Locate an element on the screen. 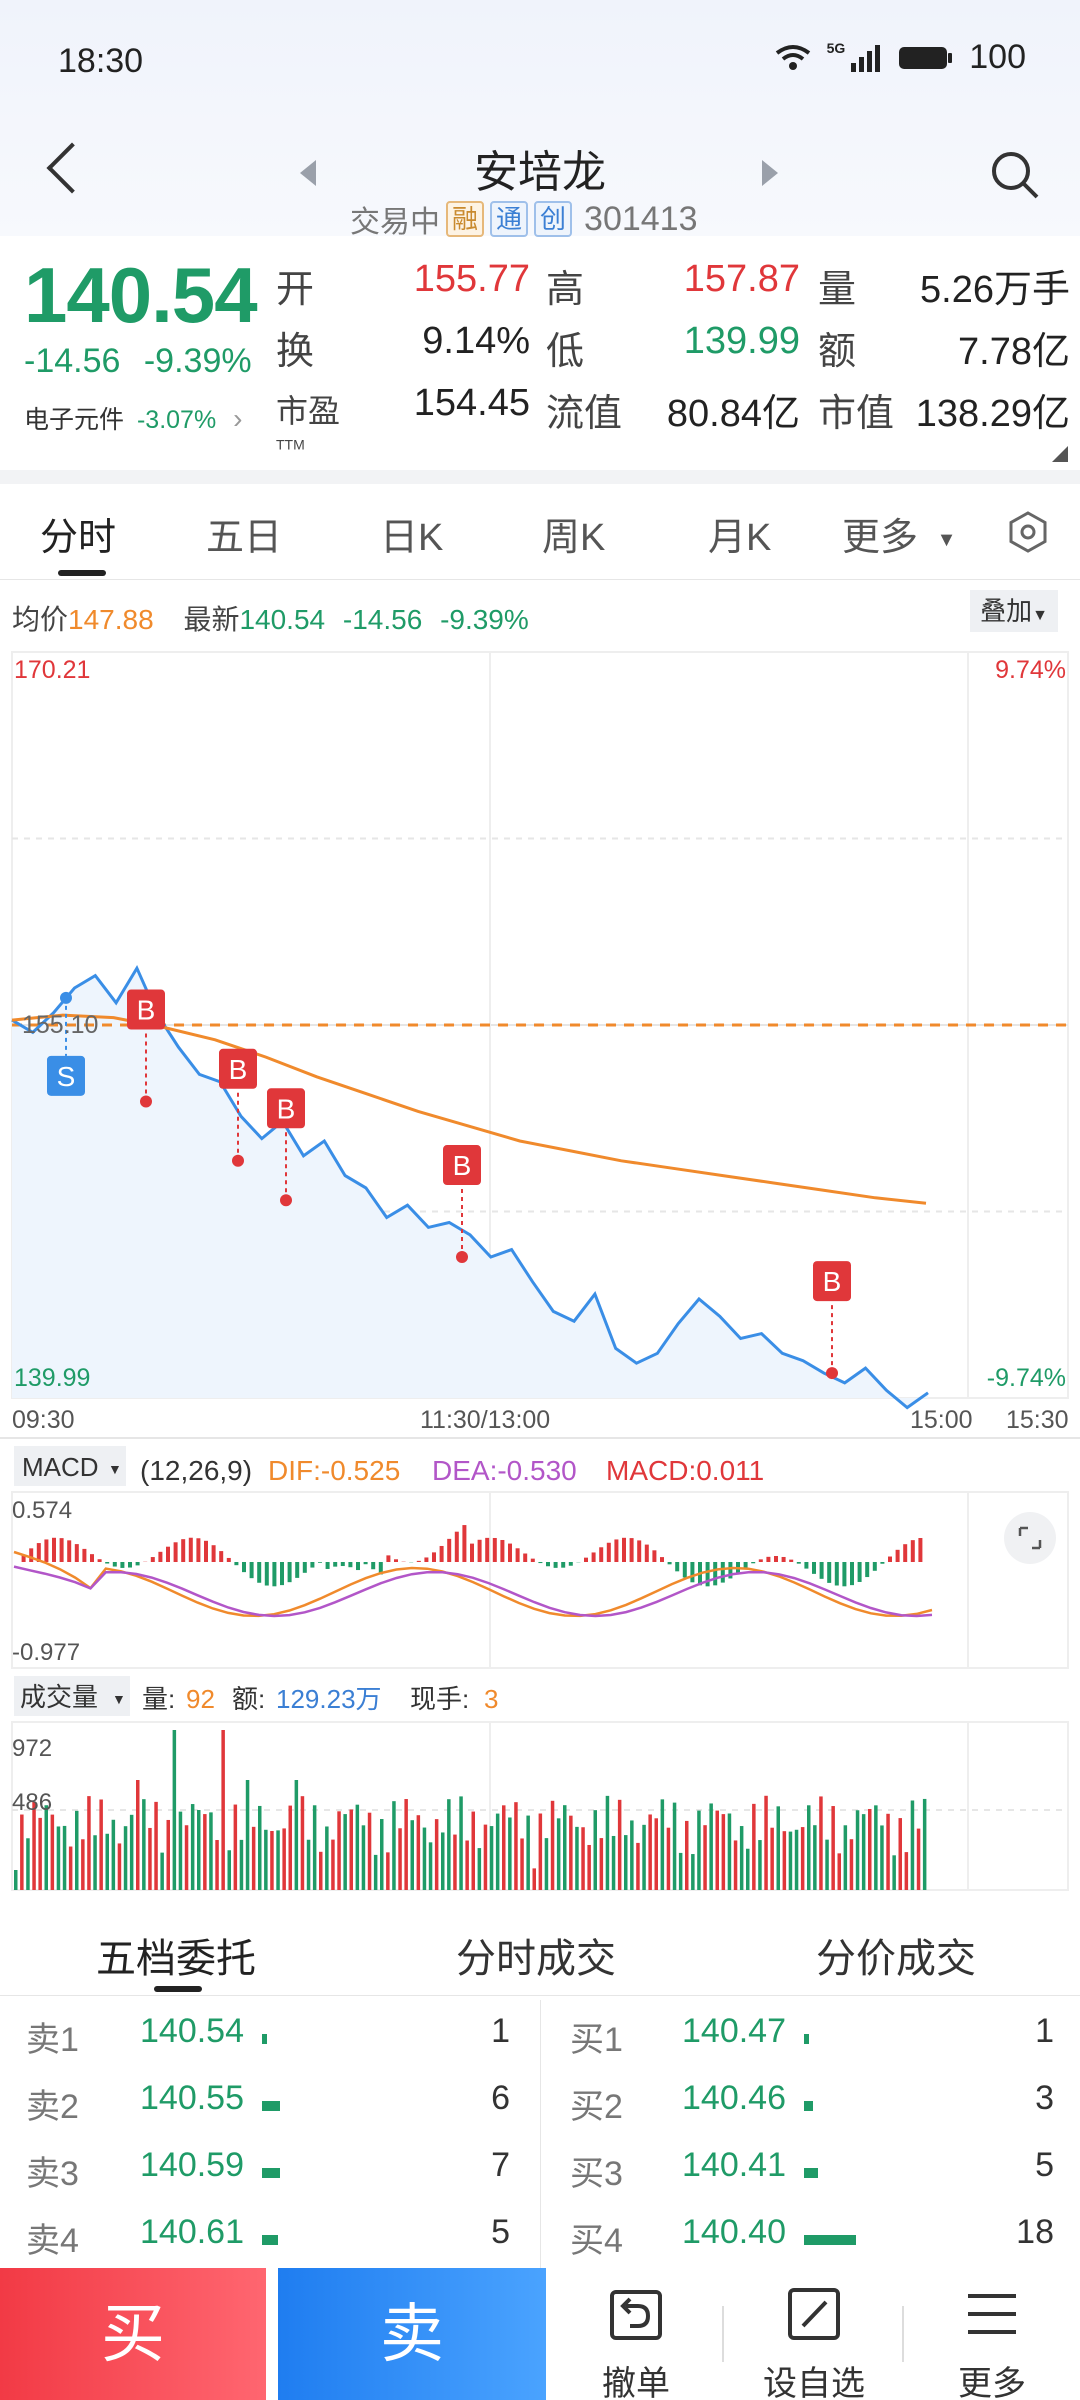  tab-more: 更多 ▼ is located at coordinates (899, 533).